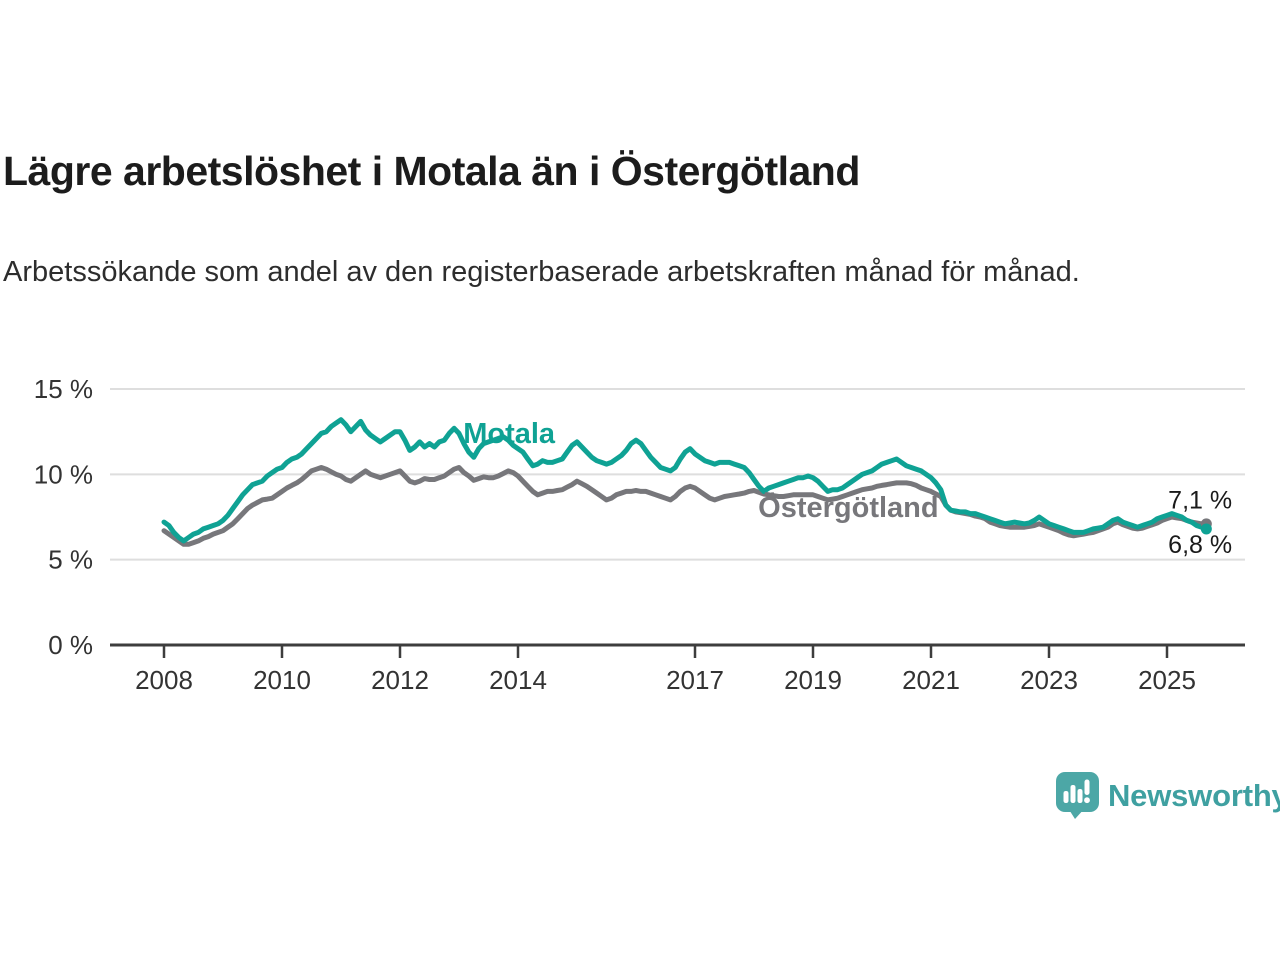 The width and height of the screenshot is (1280, 960). Describe the element at coordinates (282, 680) in the screenshot. I see `x-tick-label-2010: 2010` at that location.